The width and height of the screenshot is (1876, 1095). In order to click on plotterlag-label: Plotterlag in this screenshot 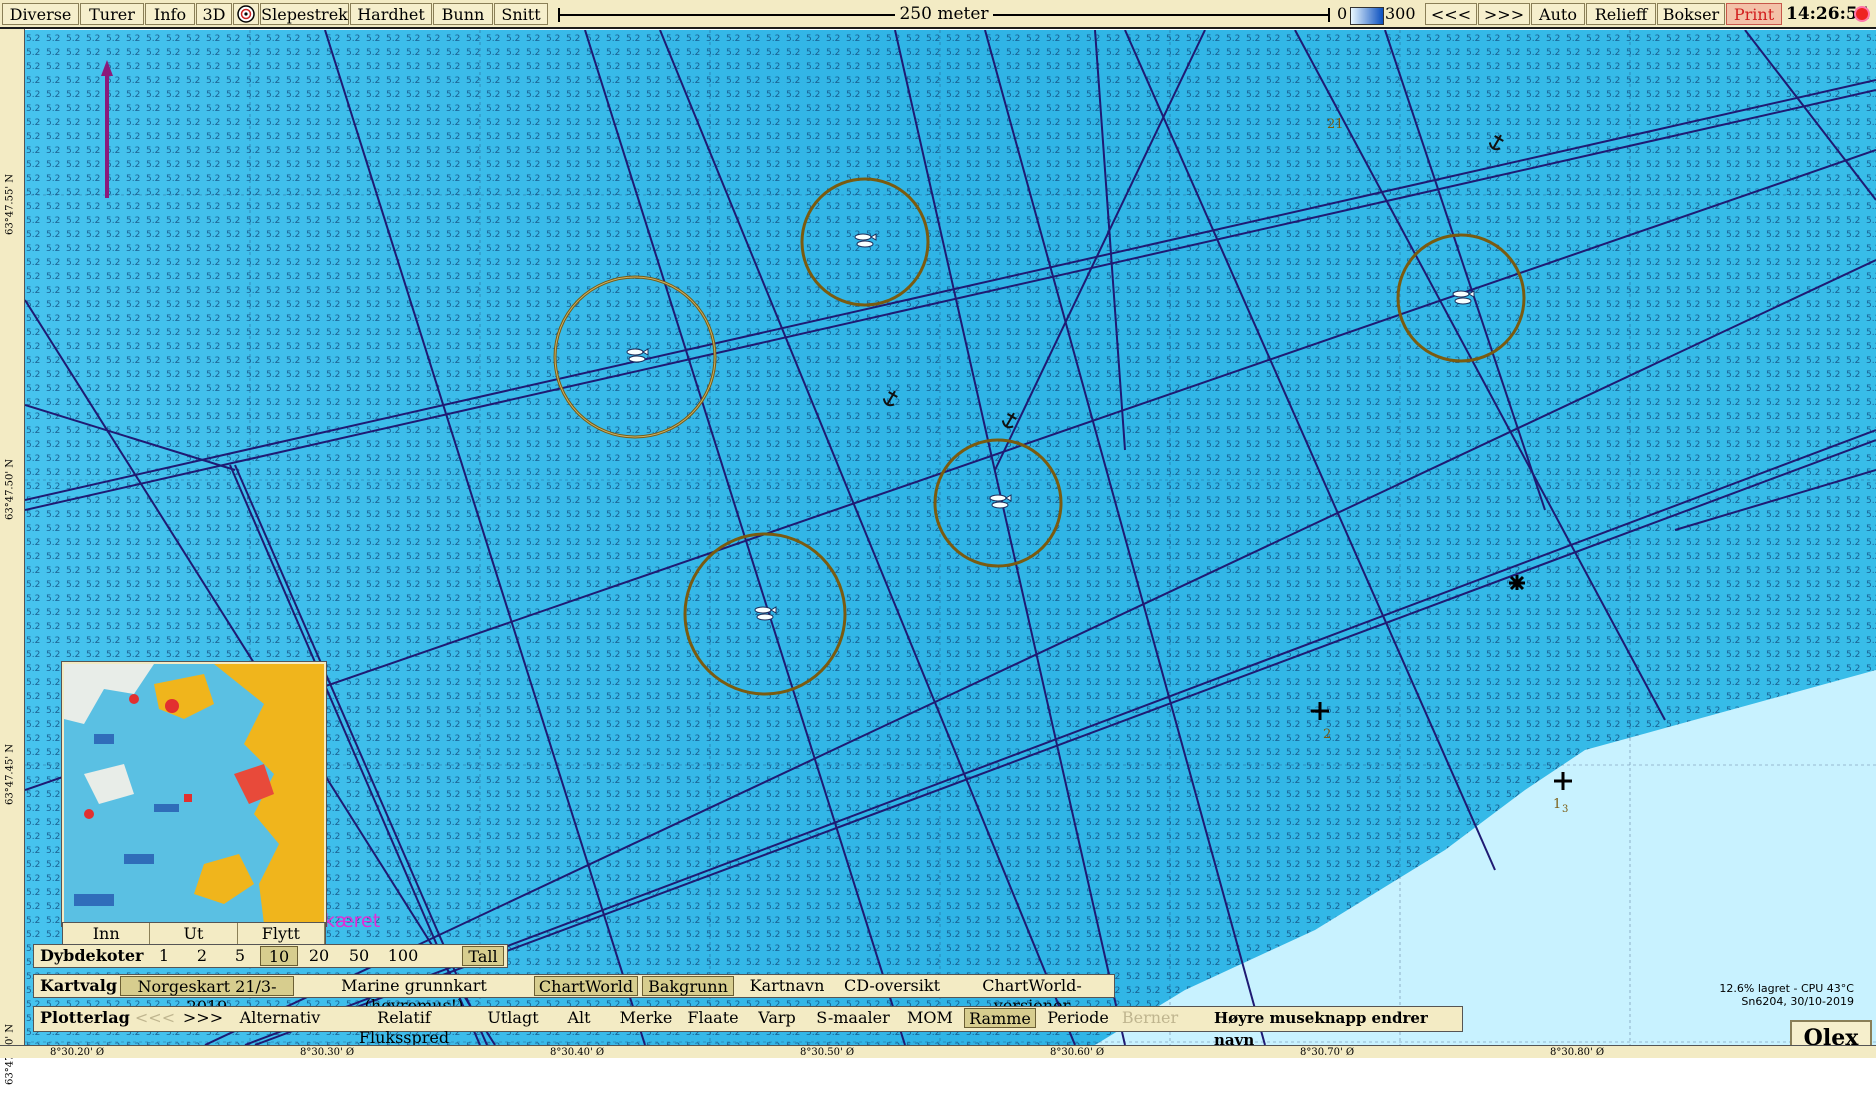, I will do `click(85, 1017)`.